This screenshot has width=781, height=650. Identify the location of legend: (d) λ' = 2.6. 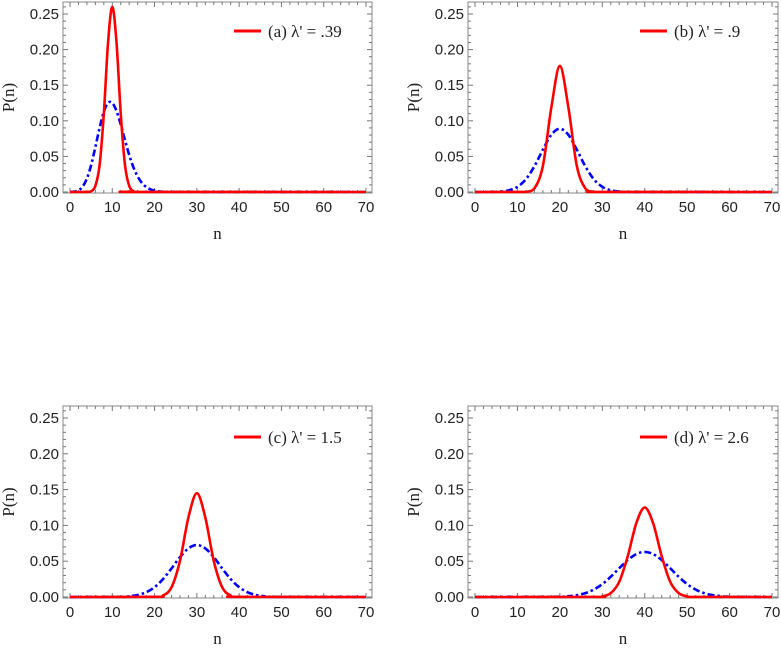
(694, 437).